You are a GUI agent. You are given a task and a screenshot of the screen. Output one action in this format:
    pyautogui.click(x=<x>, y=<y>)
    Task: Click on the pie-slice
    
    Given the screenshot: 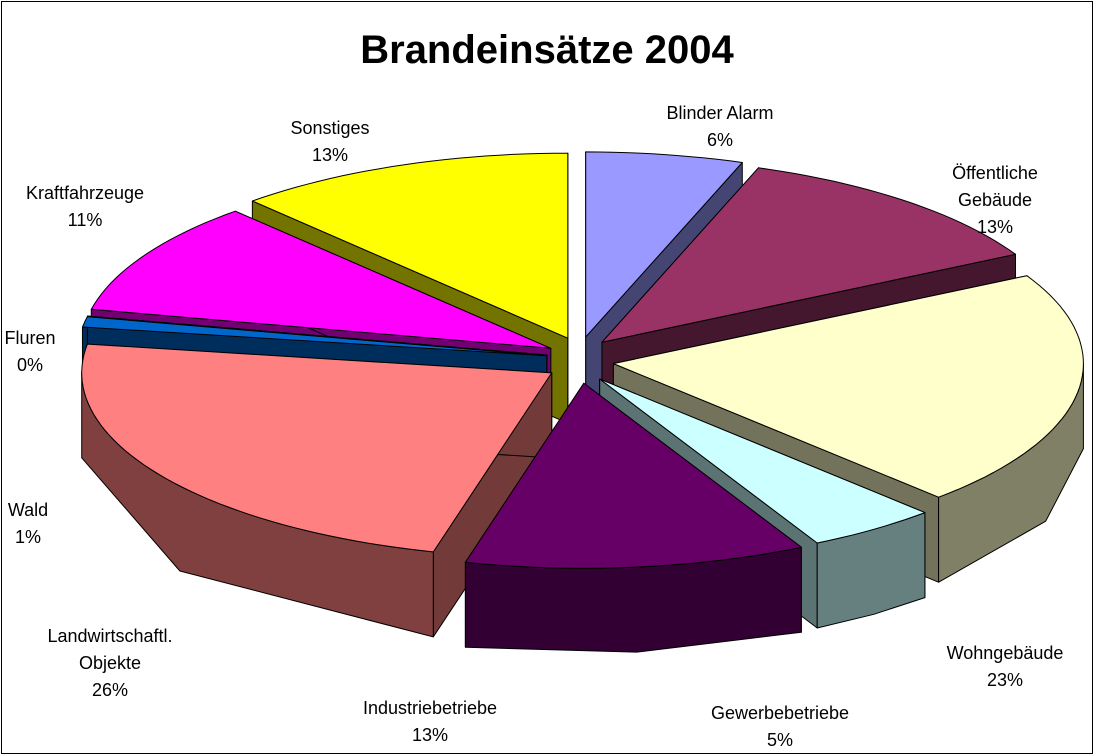 What is the action you would take?
    pyautogui.click(x=633, y=517)
    